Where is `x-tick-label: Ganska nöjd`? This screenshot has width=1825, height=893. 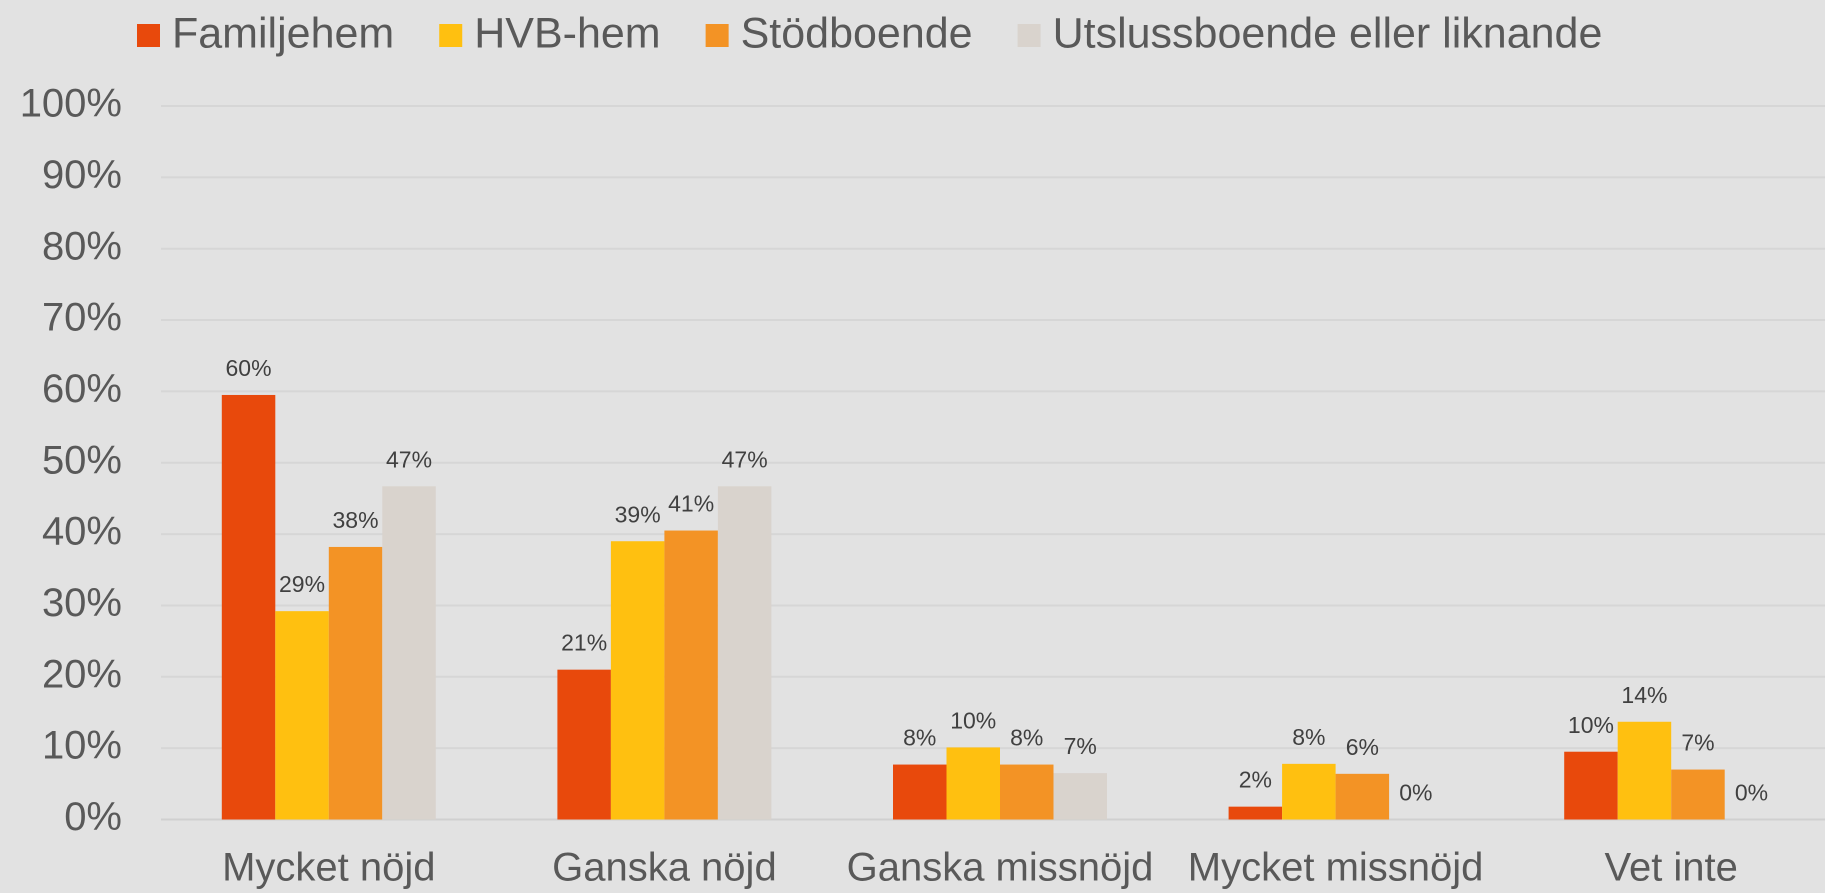 x-tick-label: Ganska nöjd is located at coordinates (664, 868).